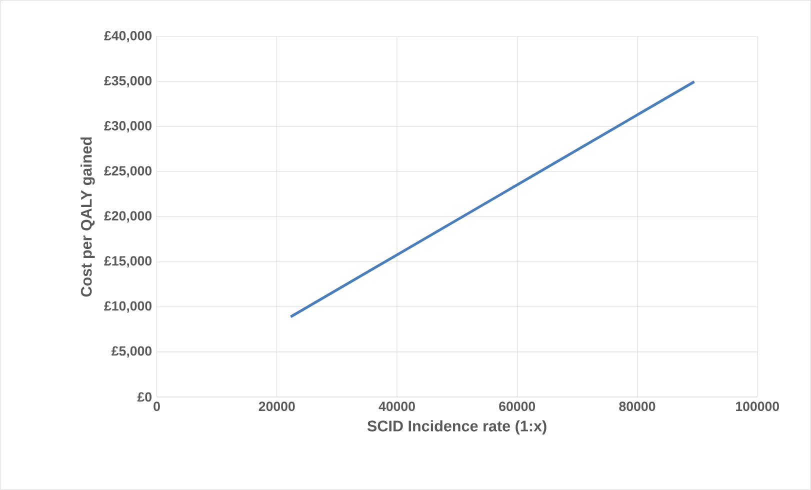 This screenshot has width=811, height=490. I want to click on y-tick-label: £25,000, so click(128, 172).